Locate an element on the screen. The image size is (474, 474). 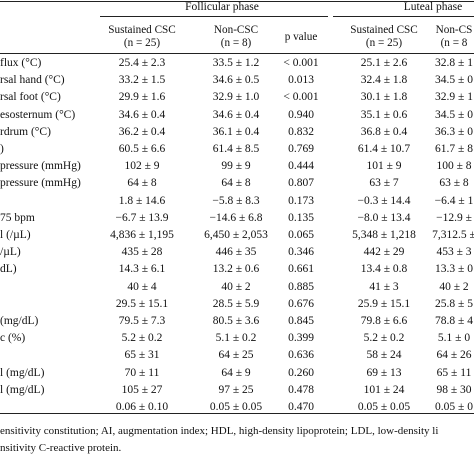
table-cell: 63 ± 8 is located at coordinates (454, 183).